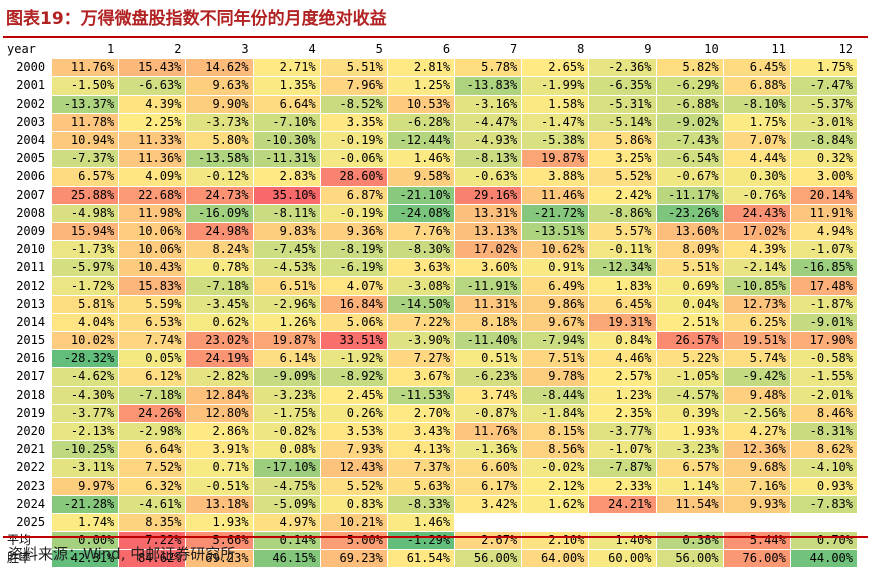  Describe the element at coordinates (488, 340) in the screenshot. I see `return-cell: -11.40%` at that location.